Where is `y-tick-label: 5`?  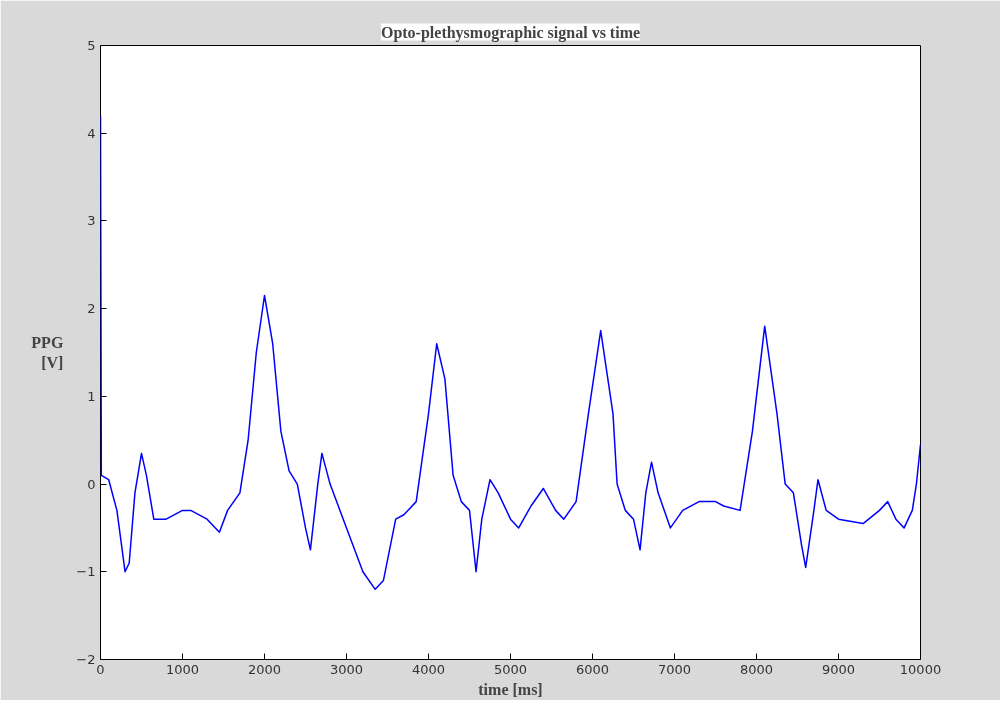
y-tick-label: 5 is located at coordinates (91, 45).